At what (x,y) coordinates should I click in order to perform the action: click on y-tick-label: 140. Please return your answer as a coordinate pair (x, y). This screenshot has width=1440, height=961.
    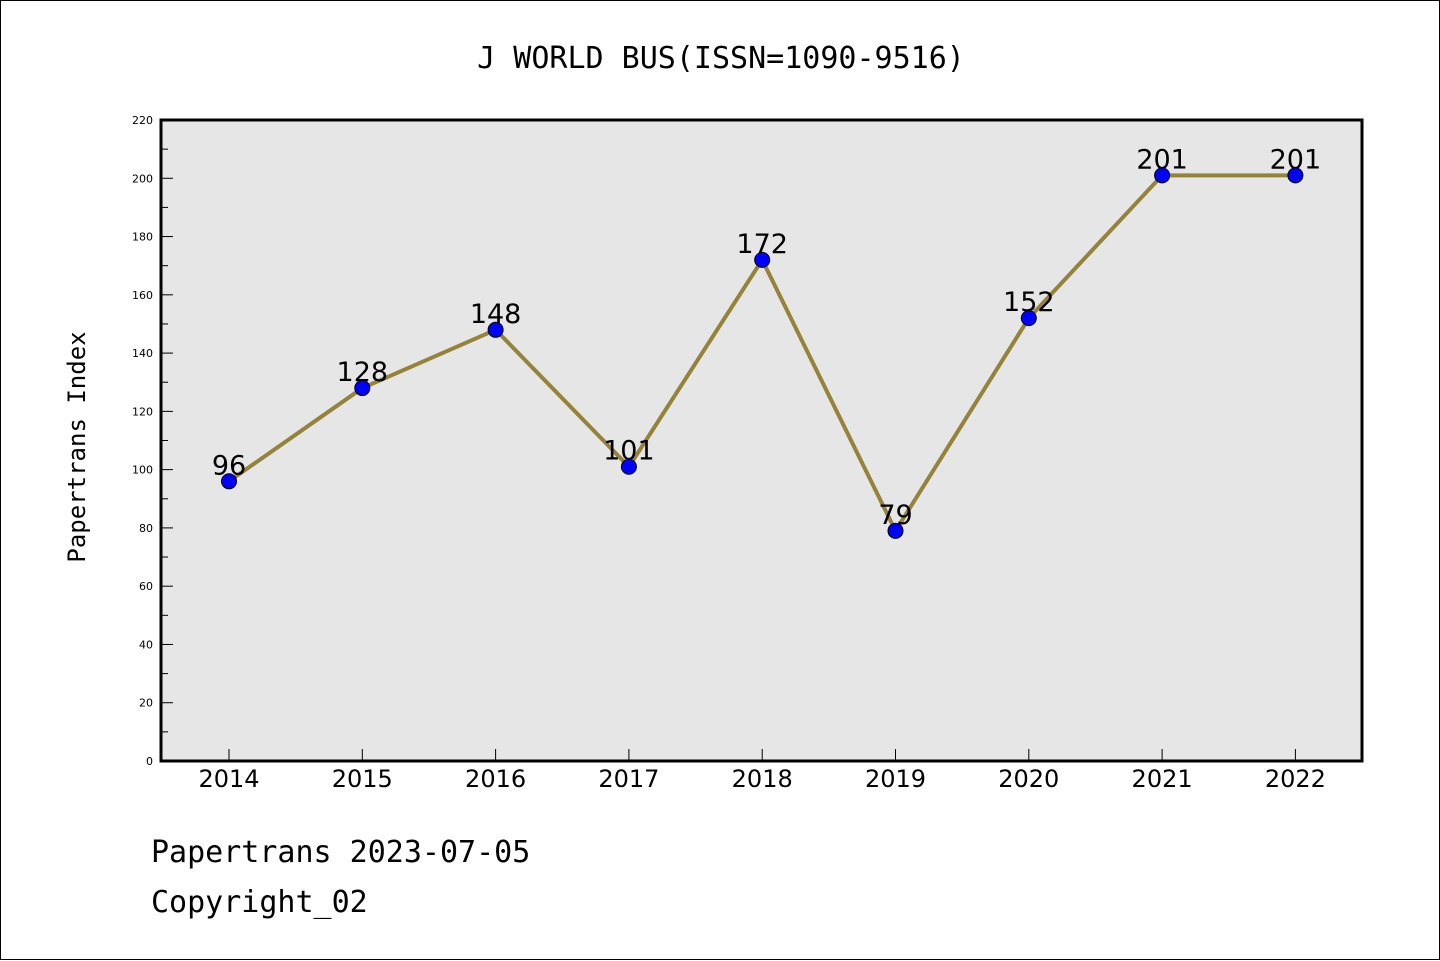
    Looking at the image, I should click on (142, 353).